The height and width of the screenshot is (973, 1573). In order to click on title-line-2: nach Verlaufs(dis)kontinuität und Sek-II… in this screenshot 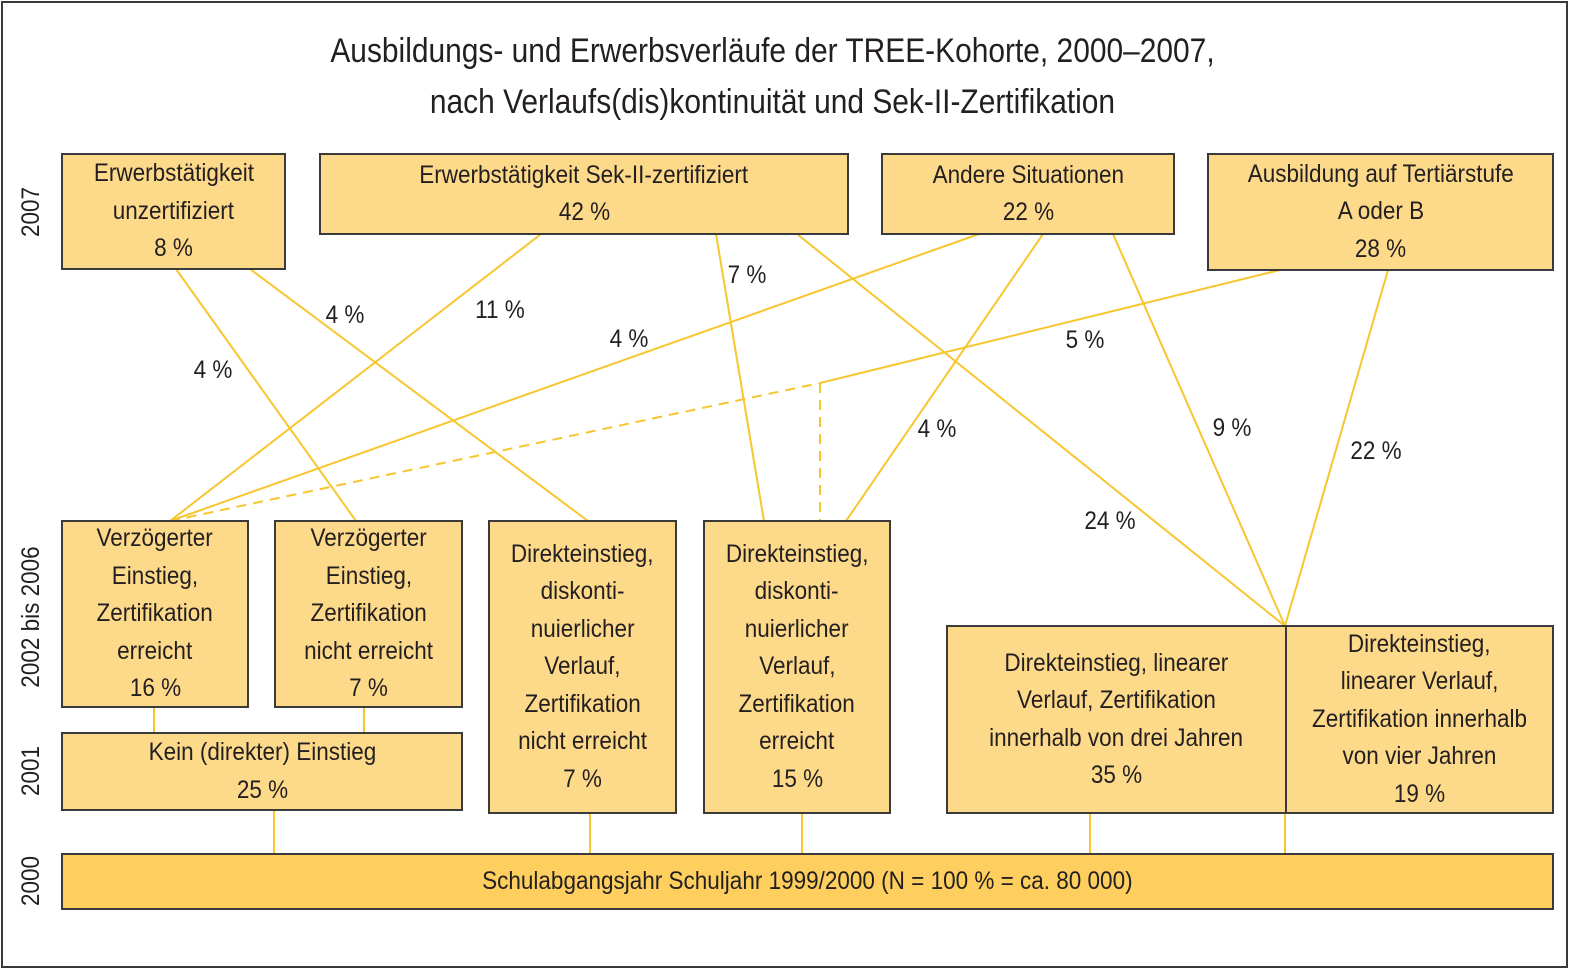, I will do `click(772, 102)`.